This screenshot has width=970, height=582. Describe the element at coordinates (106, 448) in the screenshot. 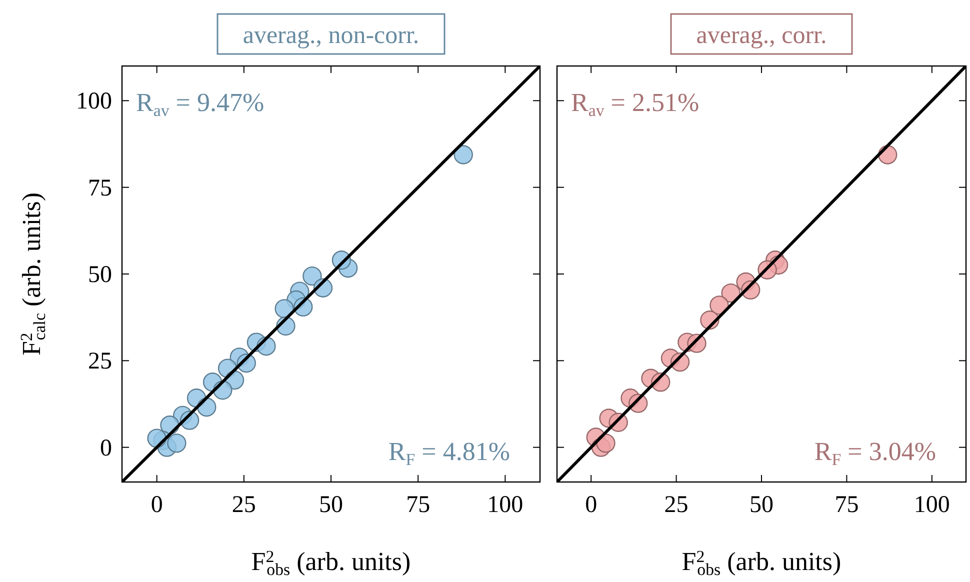

I see `y-tick-label: 0` at that location.